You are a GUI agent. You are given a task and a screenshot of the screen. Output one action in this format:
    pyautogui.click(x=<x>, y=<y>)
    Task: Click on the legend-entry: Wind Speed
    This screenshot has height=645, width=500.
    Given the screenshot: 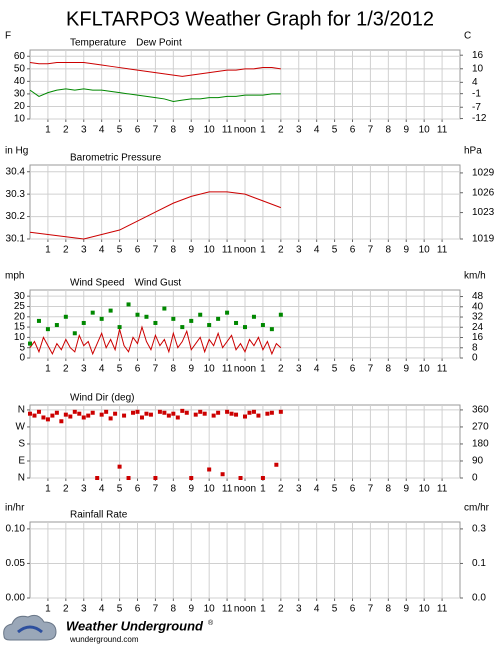 What is the action you would take?
    pyautogui.click(x=97, y=283)
    